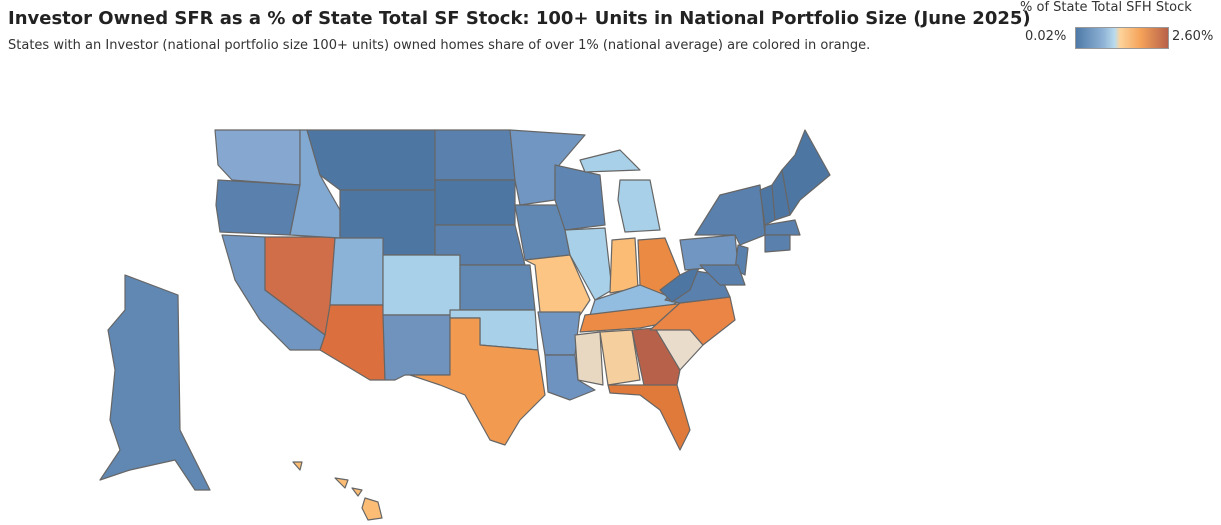  I want to click on state-nm, so click(416, 347).